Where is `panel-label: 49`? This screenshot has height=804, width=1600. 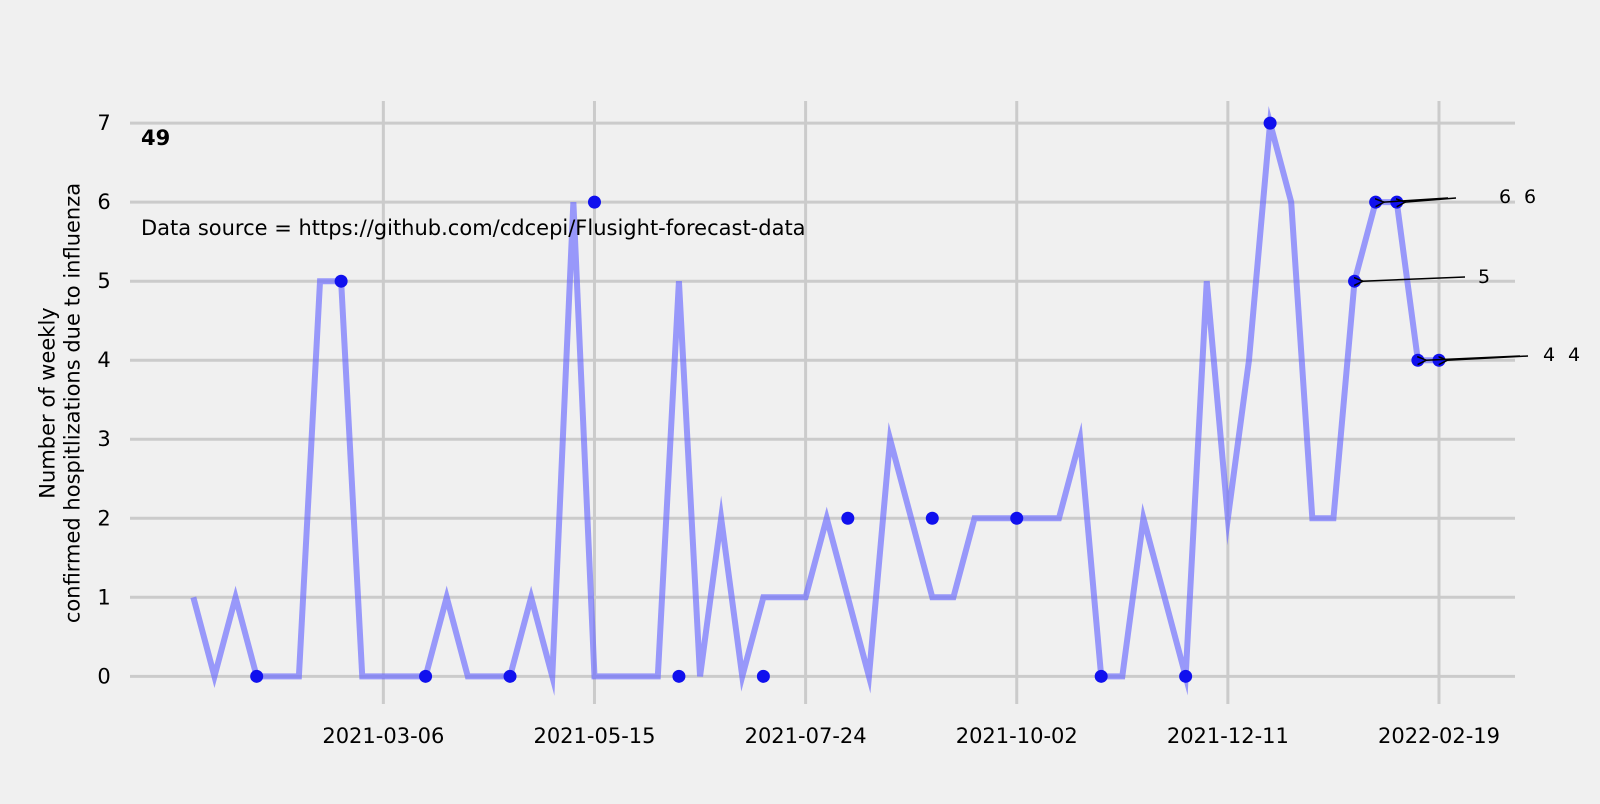
panel-label: 49 is located at coordinates (155, 138).